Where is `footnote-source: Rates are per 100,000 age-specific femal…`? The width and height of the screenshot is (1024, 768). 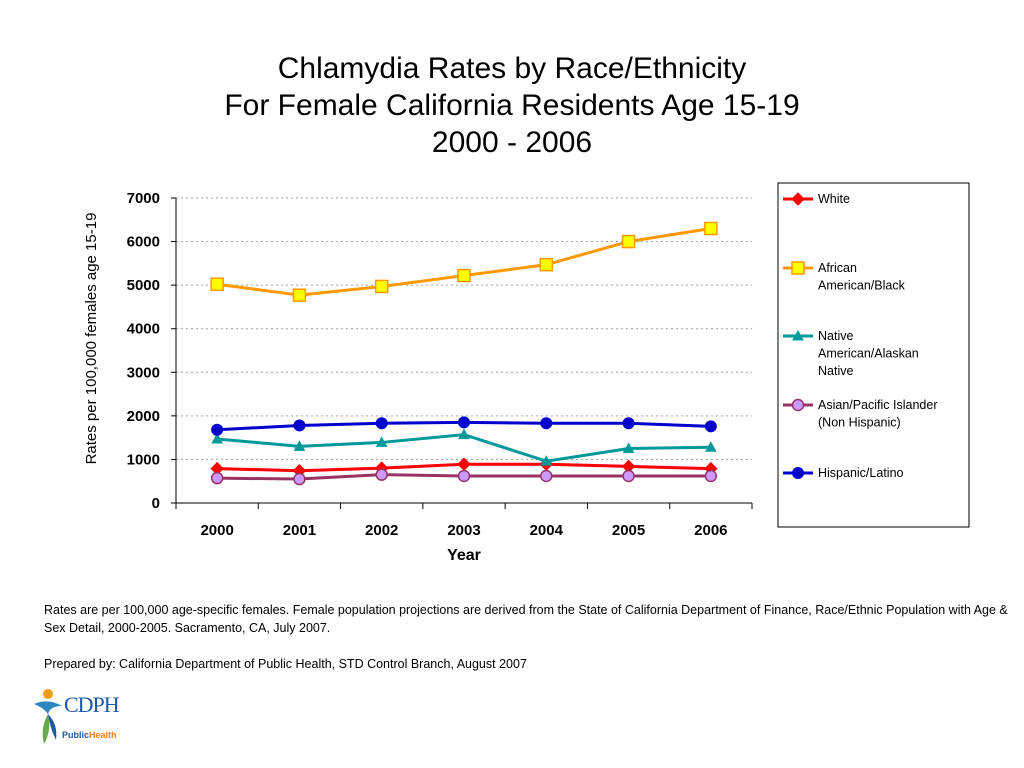
footnote-source: Rates are per 100,000 age-specific femal… is located at coordinates (526, 619).